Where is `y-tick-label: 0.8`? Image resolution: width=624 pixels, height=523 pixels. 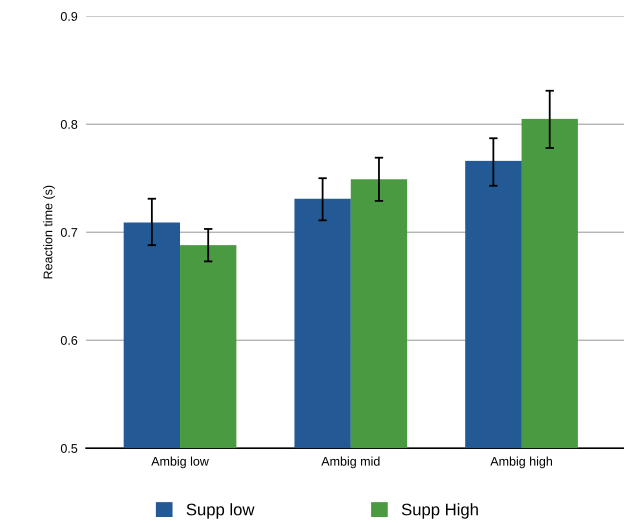
y-tick-label: 0.8 is located at coordinates (69, 124).